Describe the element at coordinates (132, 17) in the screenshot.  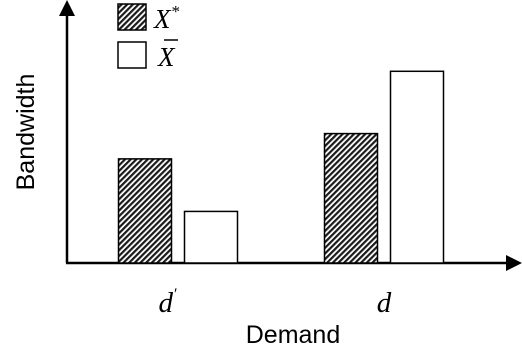
I see `legend-swatch-hatched` at that location.